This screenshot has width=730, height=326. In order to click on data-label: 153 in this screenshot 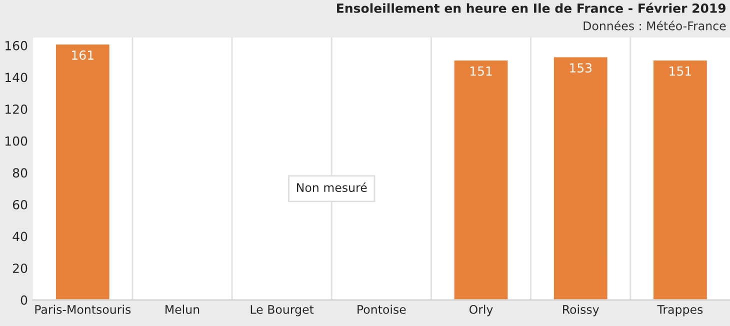, I will do `click(581, 68)`.